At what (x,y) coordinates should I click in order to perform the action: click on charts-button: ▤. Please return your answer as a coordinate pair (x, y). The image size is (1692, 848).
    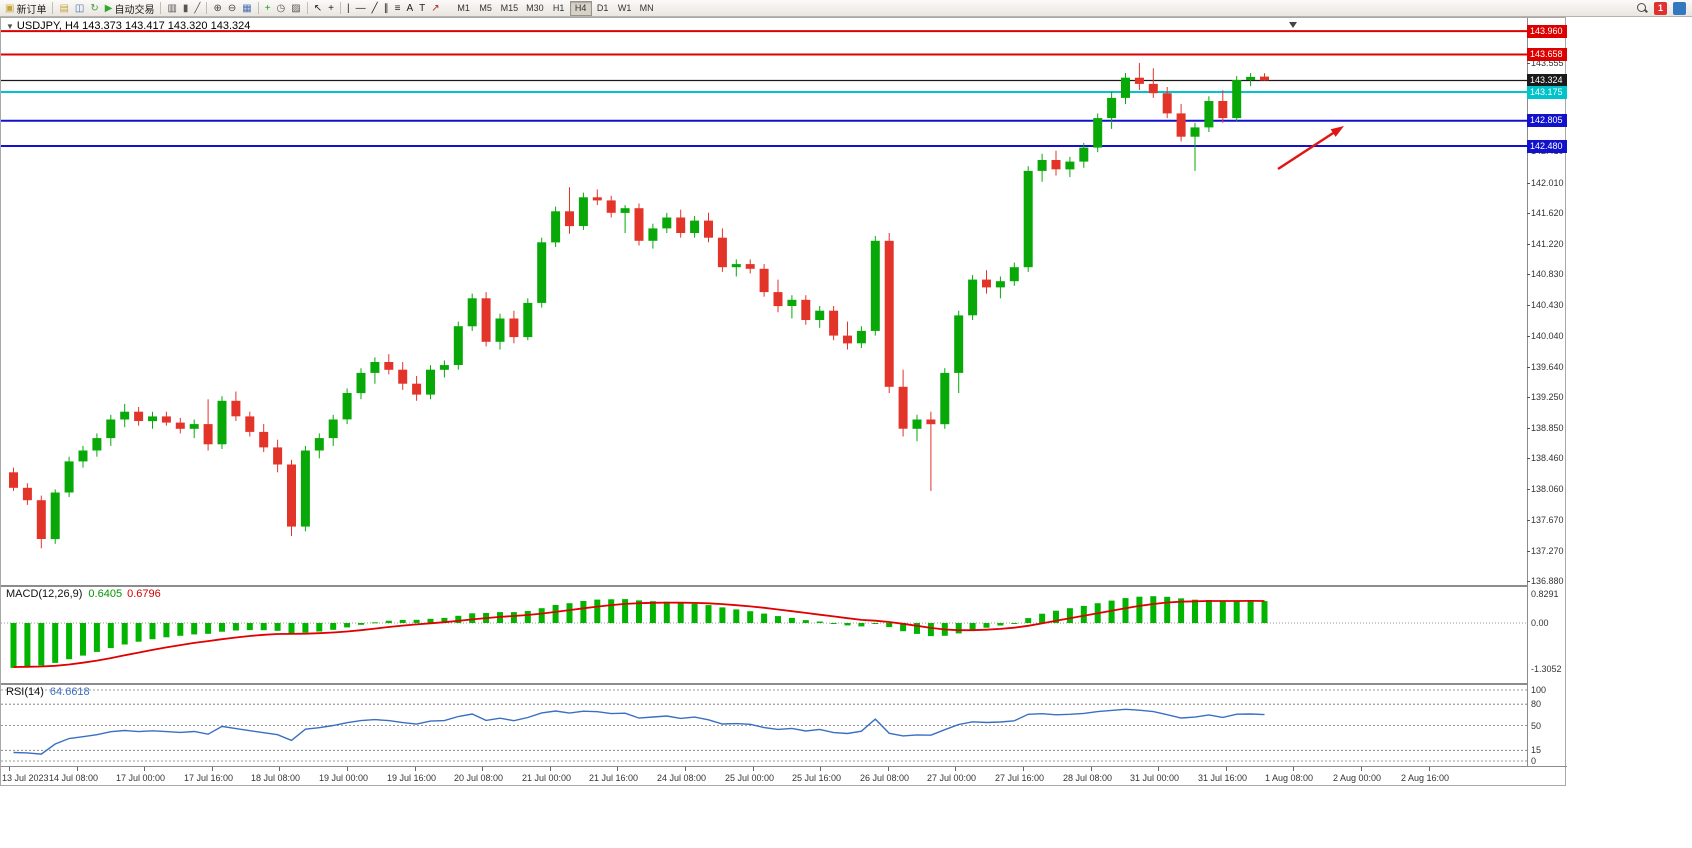
    Looking at the image, I should click on (63, 8).